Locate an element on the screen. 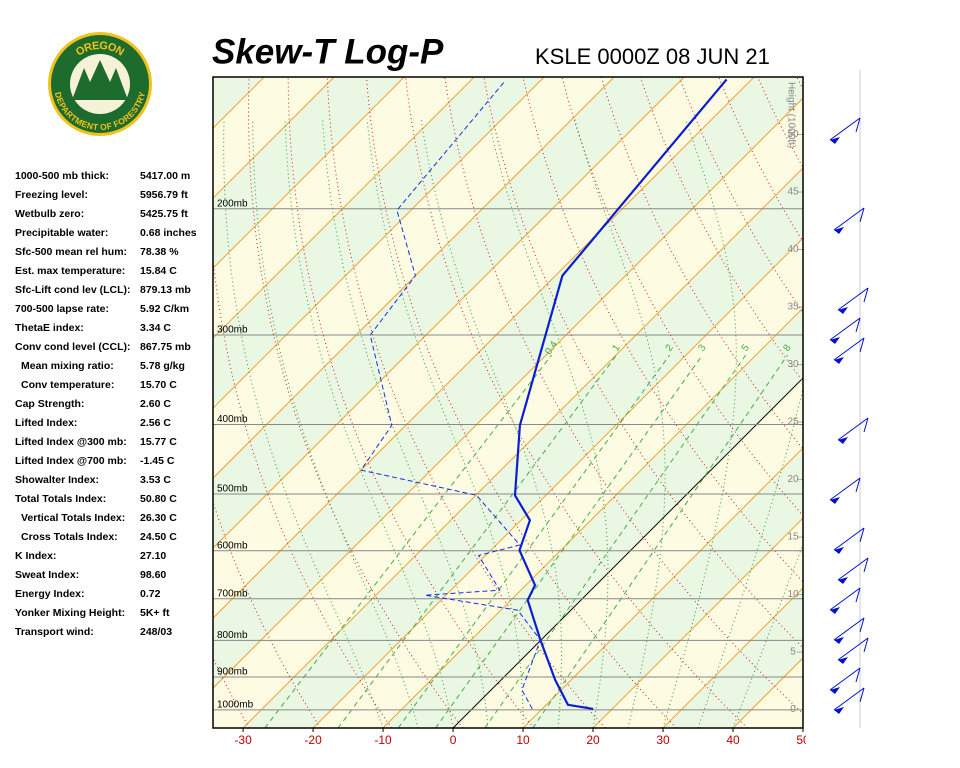 This screenshot has height=768, width=960. index-value: 248/03 is located at coordinates (156, 632).